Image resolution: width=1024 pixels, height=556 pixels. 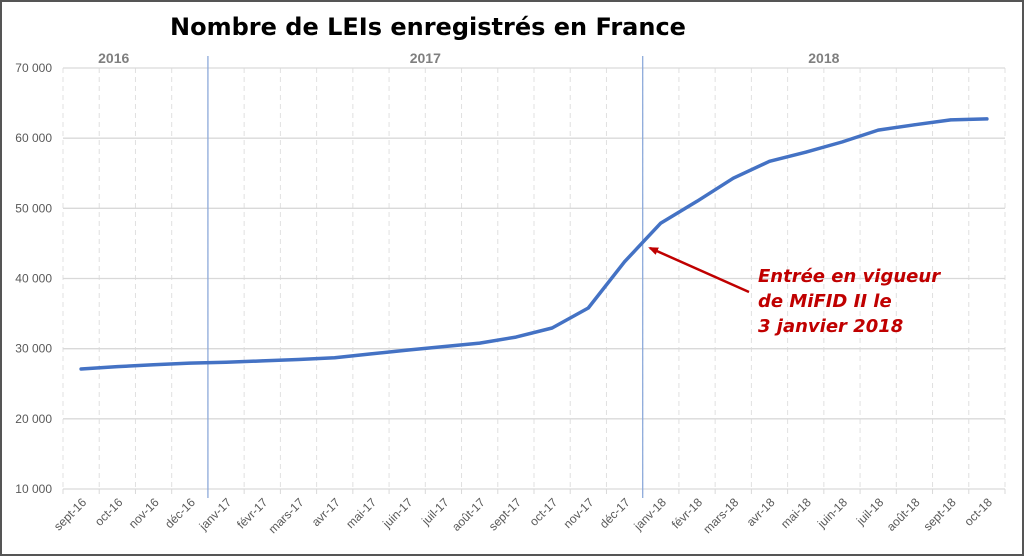 I want to click on x-tick-label: oct-16, so click(x=109, y=512).